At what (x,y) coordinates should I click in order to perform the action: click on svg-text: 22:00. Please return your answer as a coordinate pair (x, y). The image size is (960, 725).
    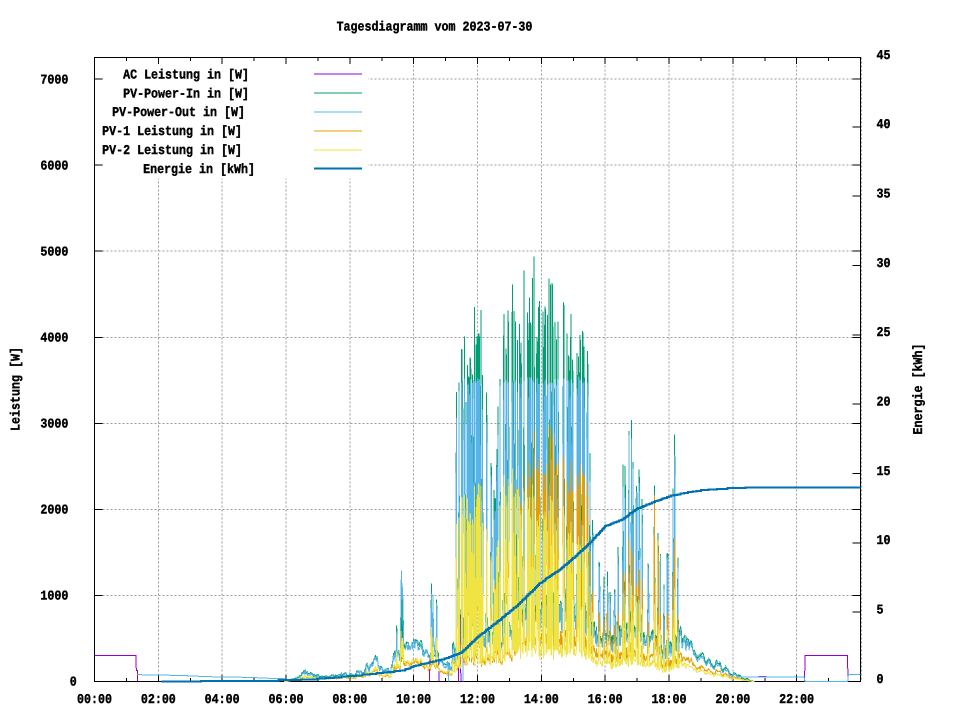
    Looking at the image, I should click on (796, 700).